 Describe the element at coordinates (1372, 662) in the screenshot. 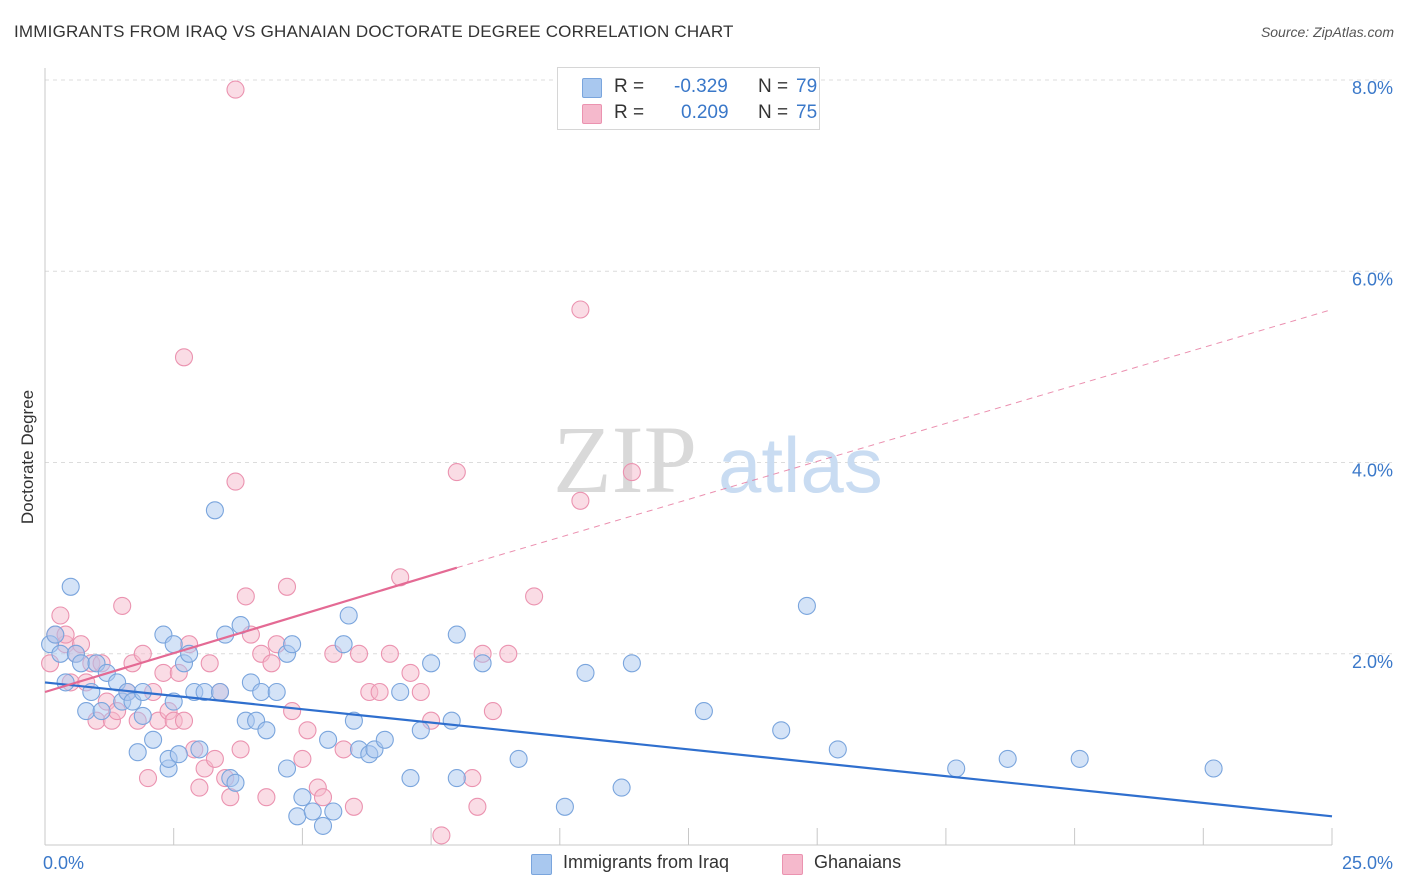

I see `y-tick-label: 2.0%` at that location.